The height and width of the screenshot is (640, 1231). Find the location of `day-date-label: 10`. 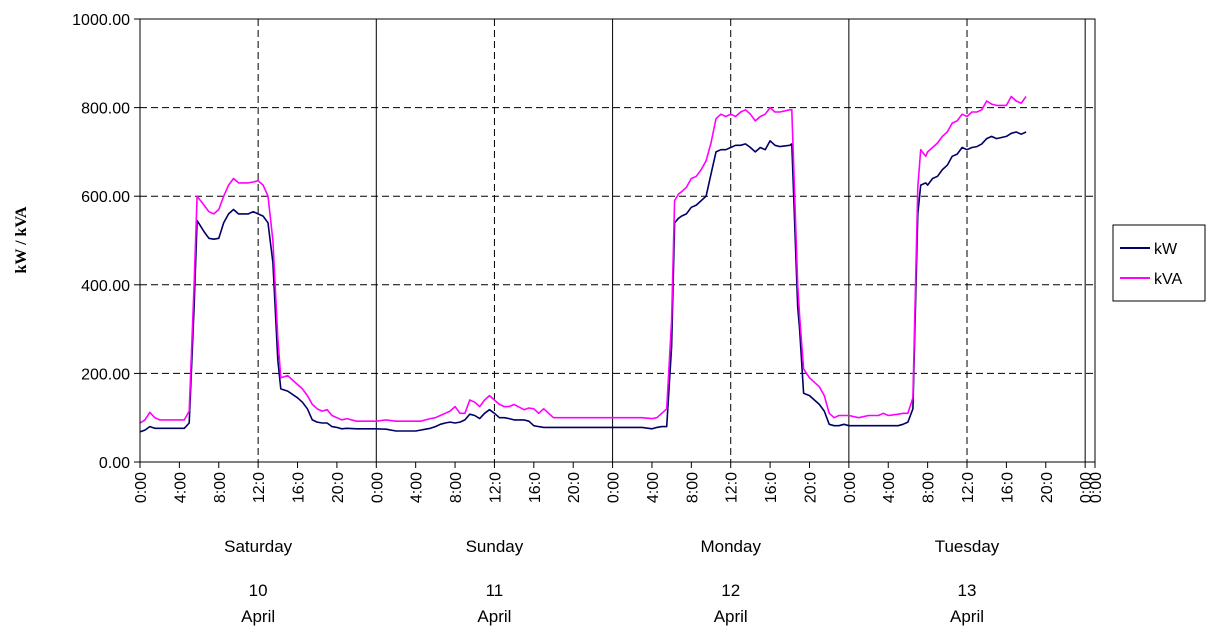

day-date-label: 10 is located at coordinates (258, 590).